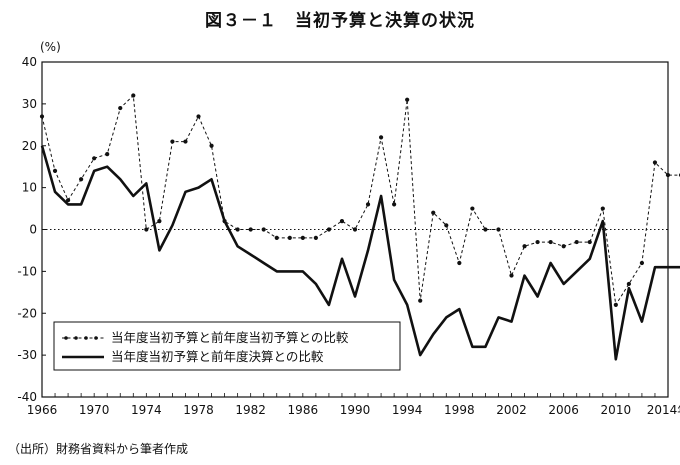  What do you see at coordinates (303, 410) in the screenshot?
I see `x-tick-label: 1986` at bounding box center [303, 410].